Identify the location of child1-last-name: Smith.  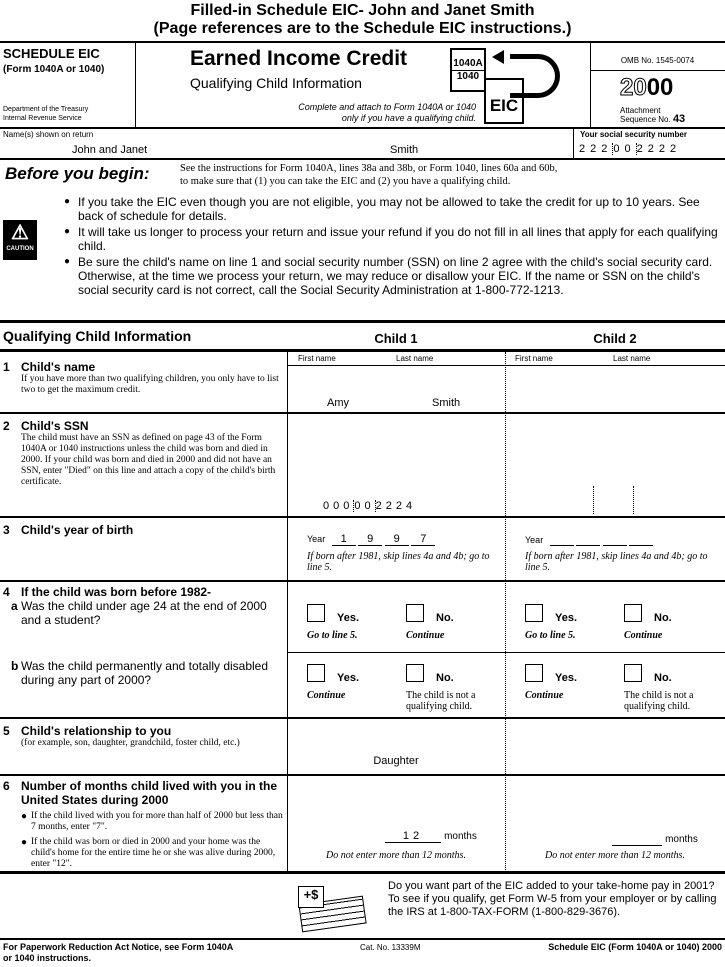
(446, 403).